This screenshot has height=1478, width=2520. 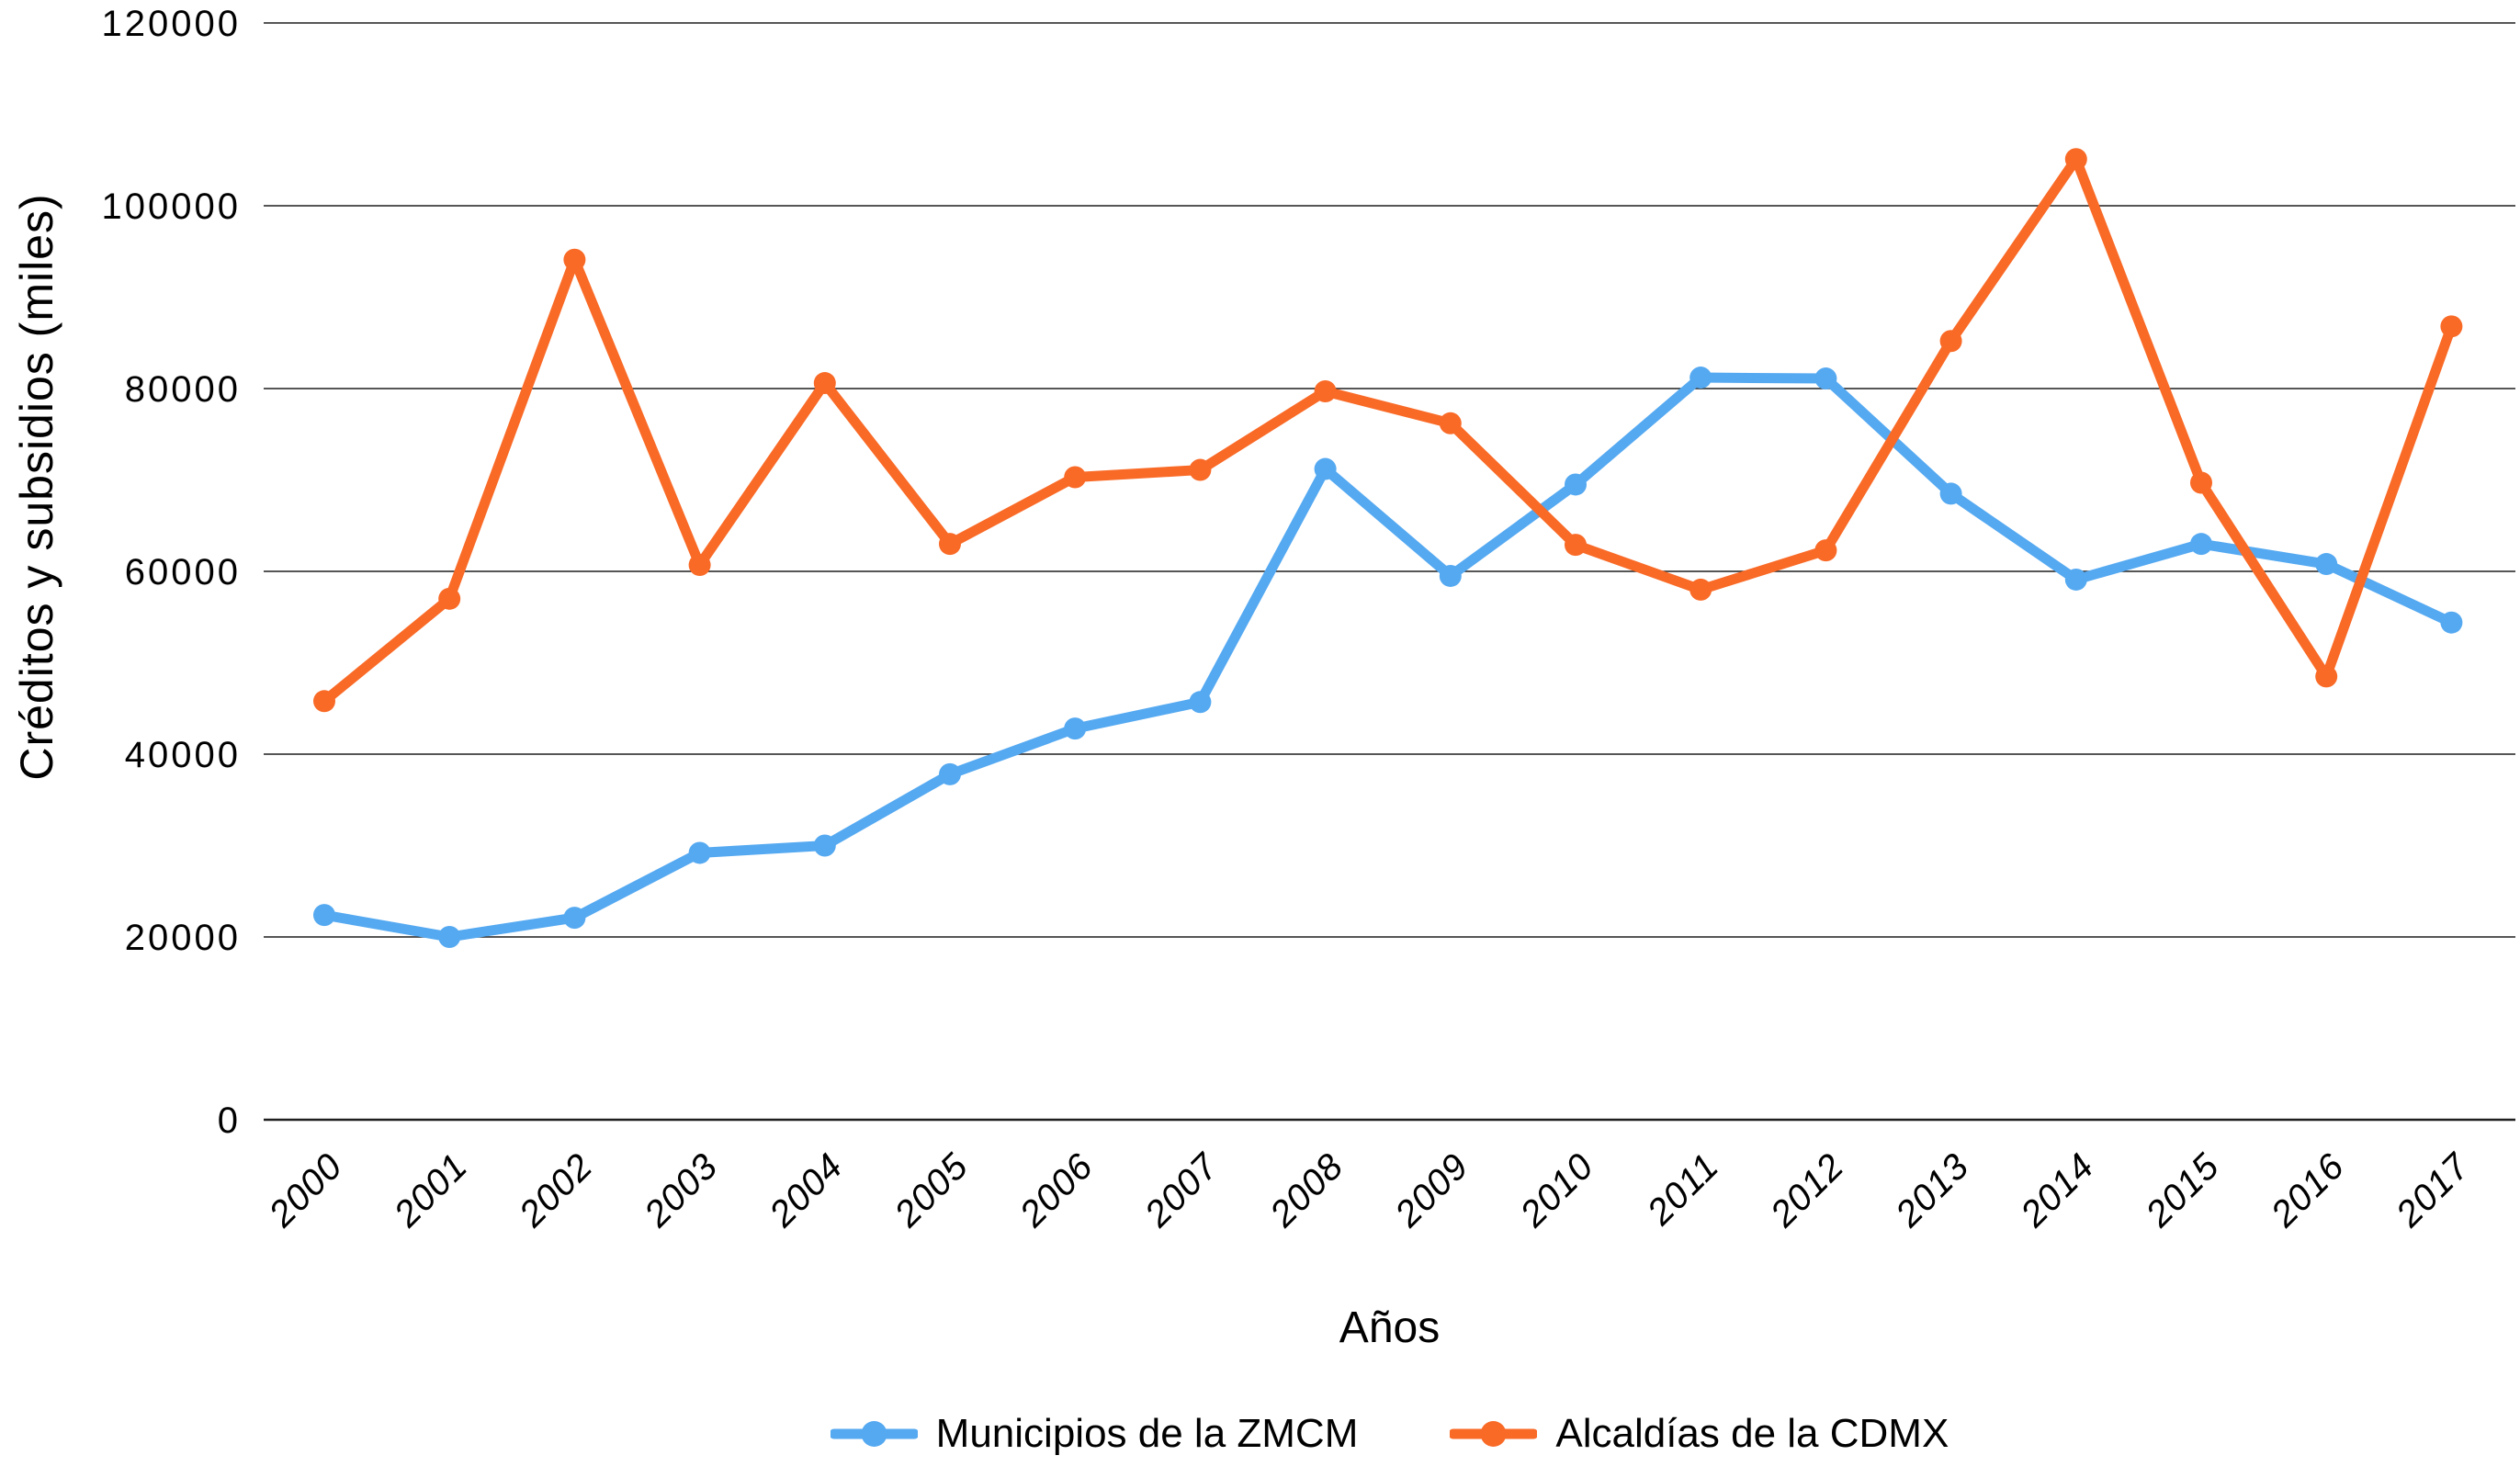 I want to click on data-point-municipios-zmcm-2005, so click(x=950, y=773).